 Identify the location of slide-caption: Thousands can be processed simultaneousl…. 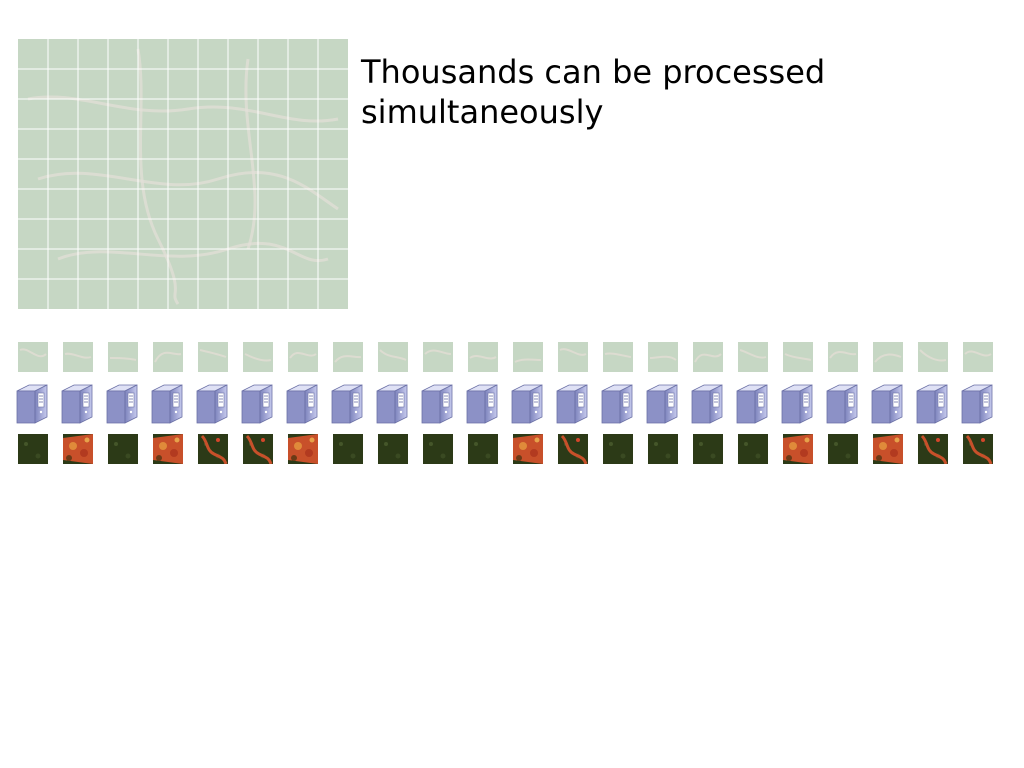
(593, 92).